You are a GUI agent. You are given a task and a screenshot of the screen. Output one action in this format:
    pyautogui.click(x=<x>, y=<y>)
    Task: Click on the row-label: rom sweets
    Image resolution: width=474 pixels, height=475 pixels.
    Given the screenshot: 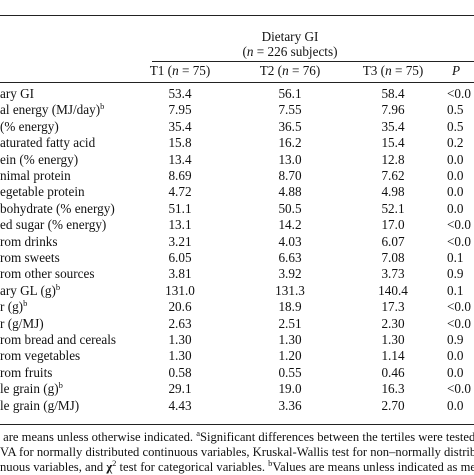 What is the action you would take?
    pyautogui.click(x=30, y=258)
    